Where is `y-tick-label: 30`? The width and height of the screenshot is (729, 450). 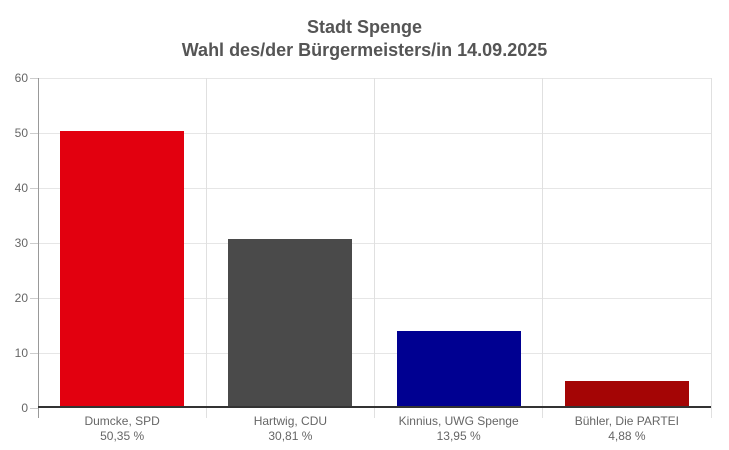
y-tick-label: 30 is located at coordinates (21, 243).